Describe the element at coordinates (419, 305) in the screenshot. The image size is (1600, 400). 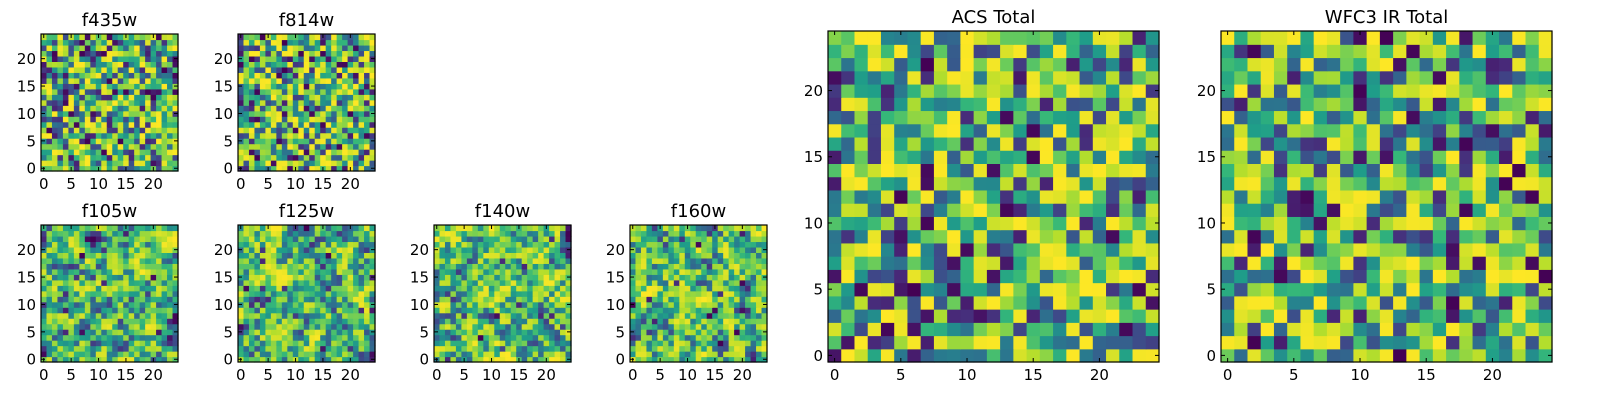
I see `f140w-ytick-label: 10` at that location.